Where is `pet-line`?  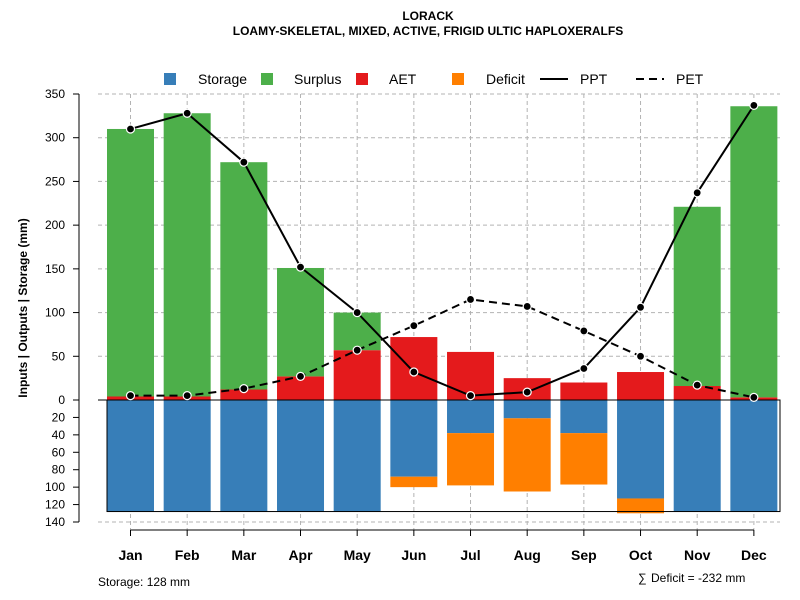
pet-line is located at coordinates (442, 348).